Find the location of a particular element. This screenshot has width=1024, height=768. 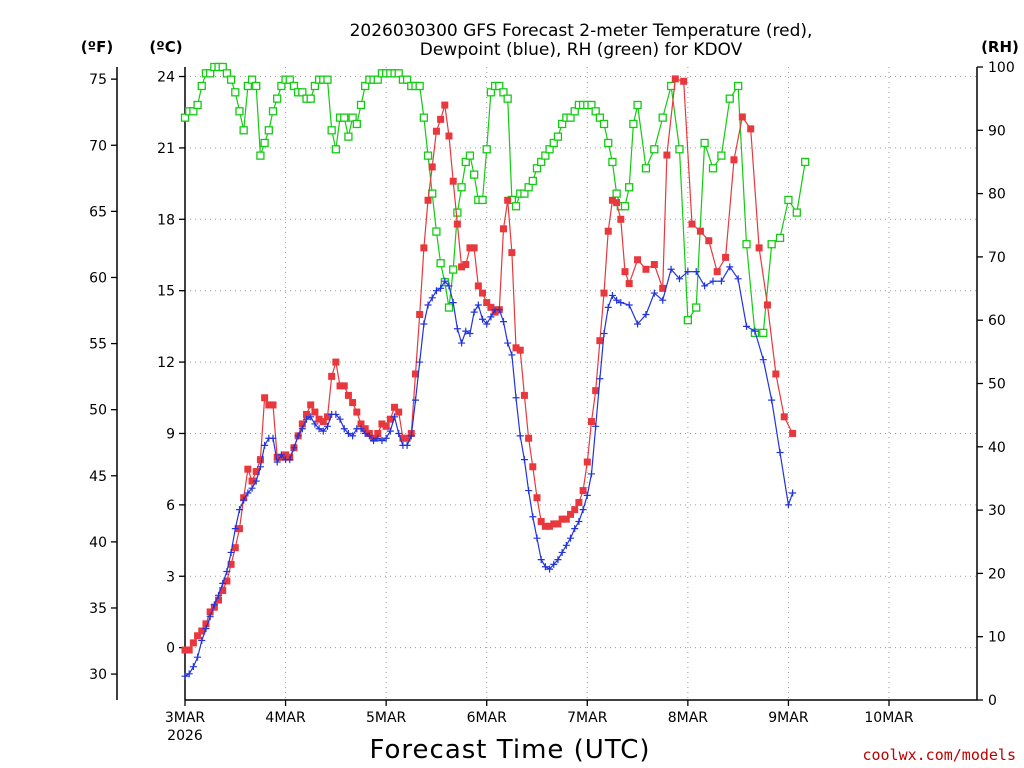

celsius-tick-label: 21 is located at coordinates (166, 149).